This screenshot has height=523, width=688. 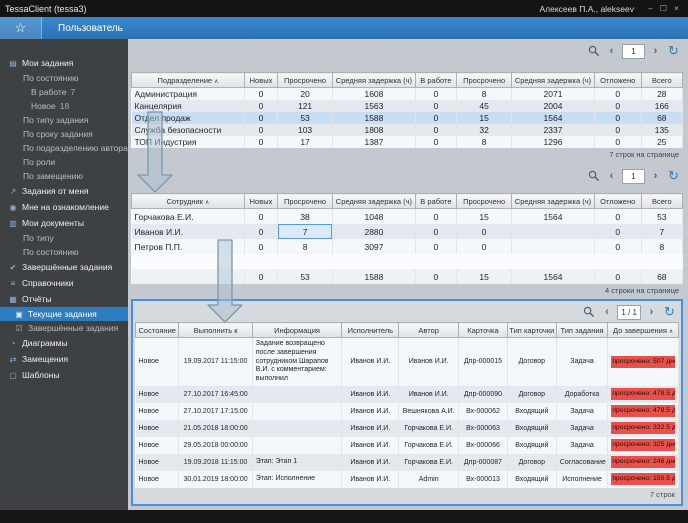 What do you see at coordinates (663, 8) in the screenshot?
I see `maximize-button: ☐` at bounding box center [663, 8].